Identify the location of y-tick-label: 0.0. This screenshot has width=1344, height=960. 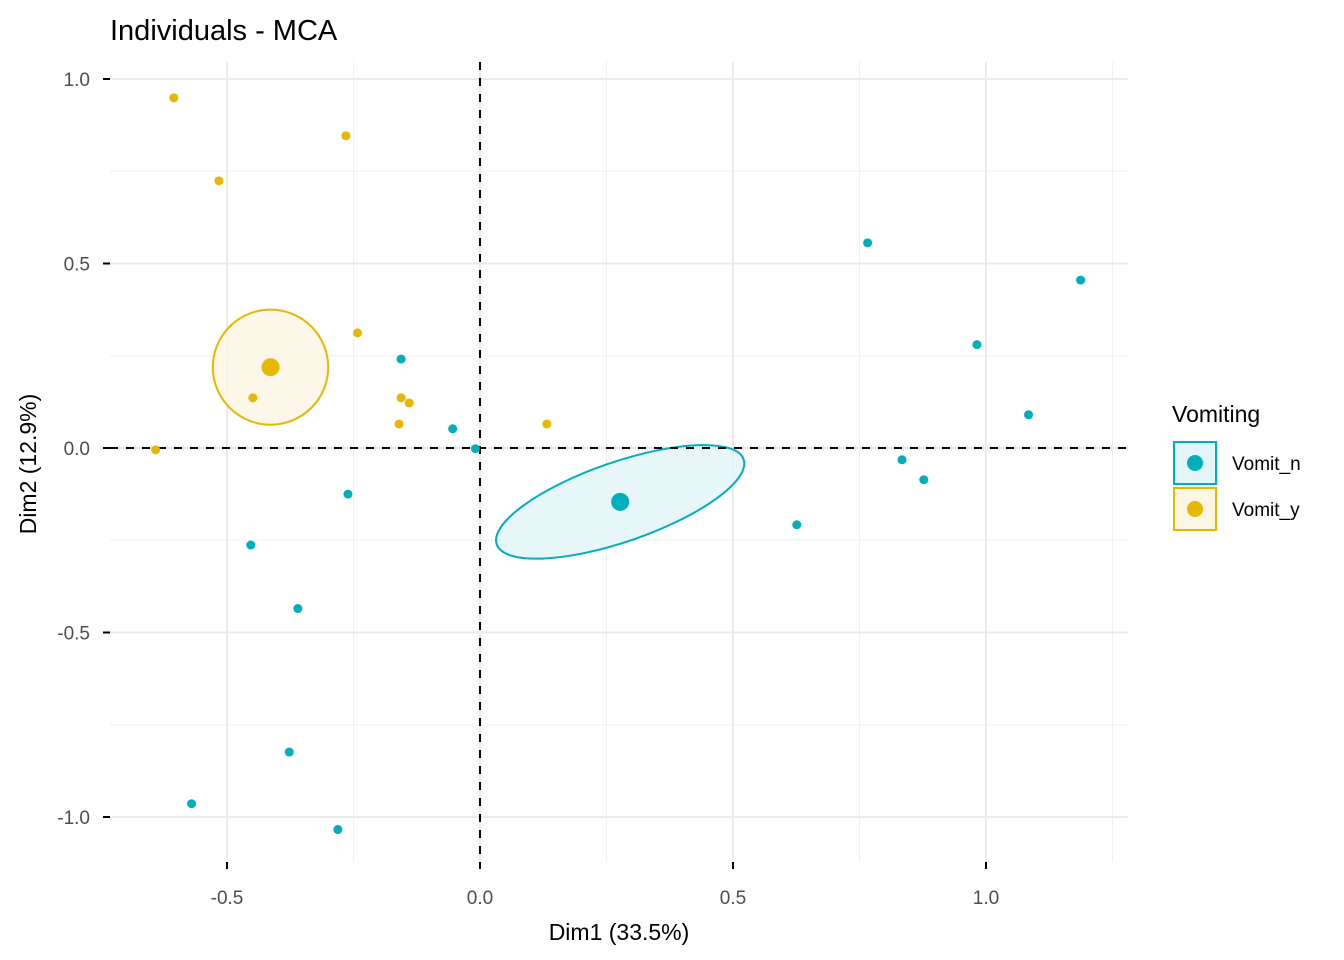
(77, 449).